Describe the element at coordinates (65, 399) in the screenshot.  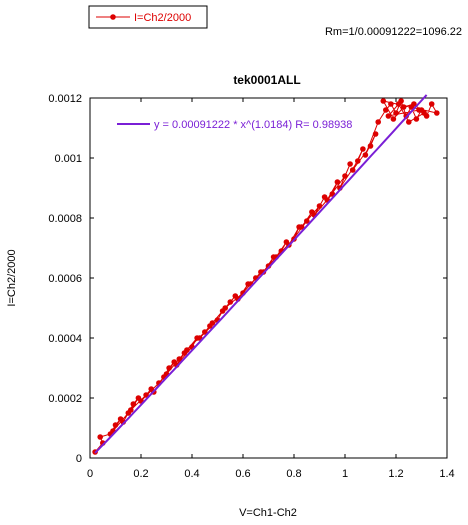
I see `y-tick-label: 0.0002` at that location.